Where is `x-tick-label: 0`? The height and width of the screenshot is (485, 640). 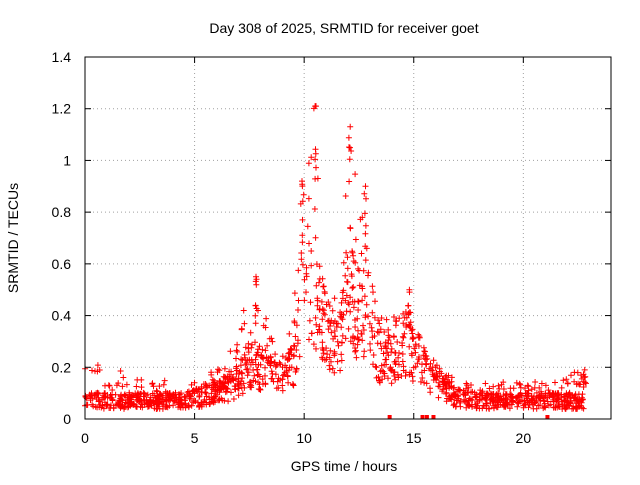
x-tick-label: 0 is located at coordinates (85, 438).